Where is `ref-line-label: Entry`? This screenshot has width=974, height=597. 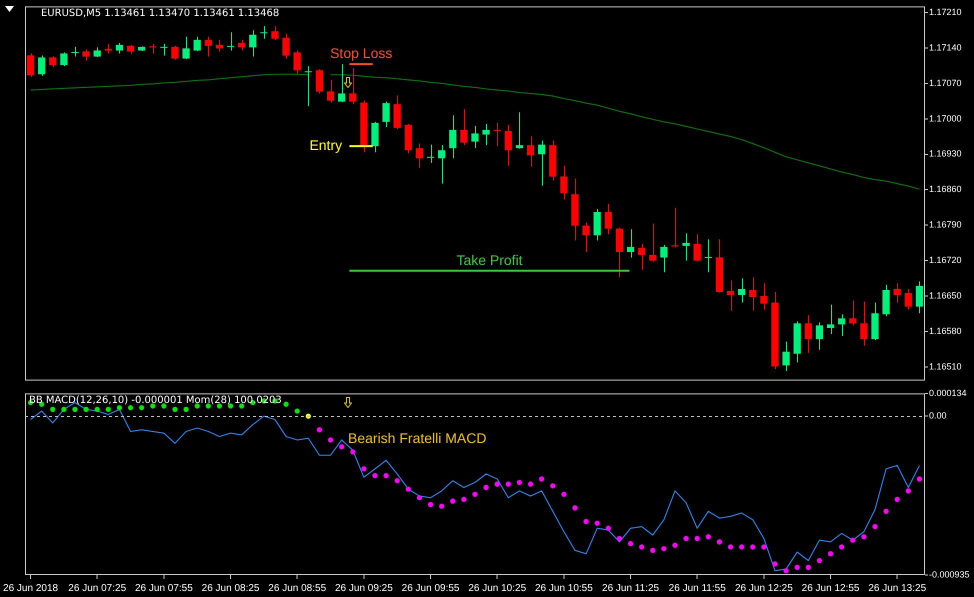
ref-line-label: Entry is located at coordinates (325, 145).